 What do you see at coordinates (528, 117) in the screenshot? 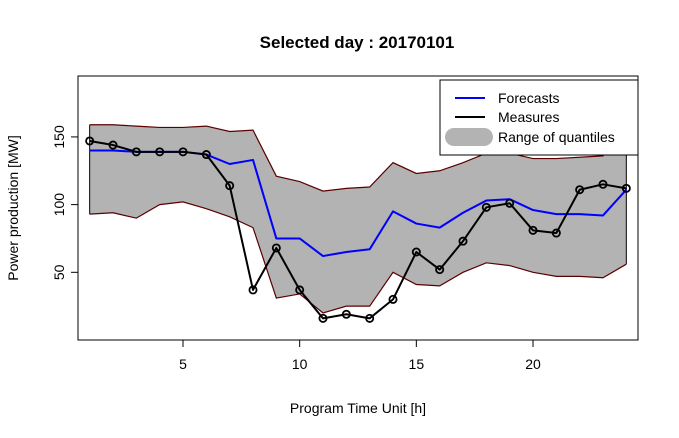
I see `legend-measures-label: Measures` at bounding box center [528, 117].